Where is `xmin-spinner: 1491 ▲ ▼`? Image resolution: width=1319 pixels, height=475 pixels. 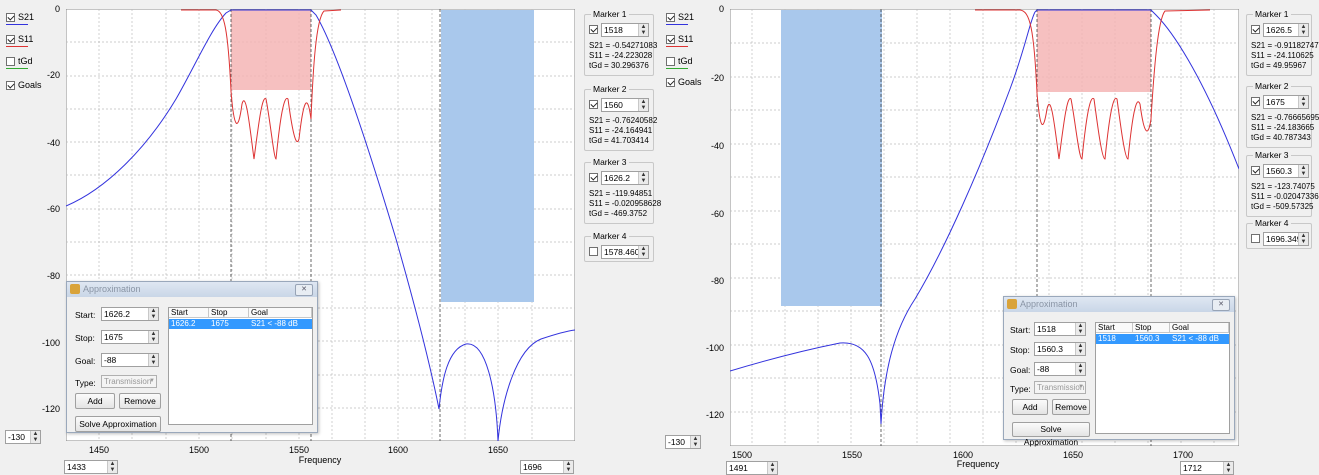
xmin-spinner: 1491 ▲ ▼ is located at coordinates (752, 468).